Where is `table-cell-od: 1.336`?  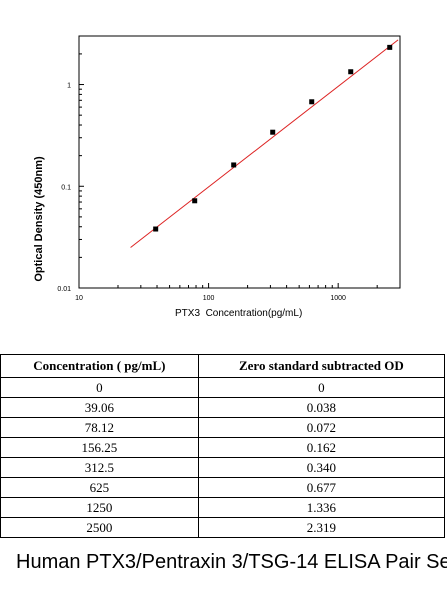
table-cell-od: 1.336 is located at coordinates (321, 507).